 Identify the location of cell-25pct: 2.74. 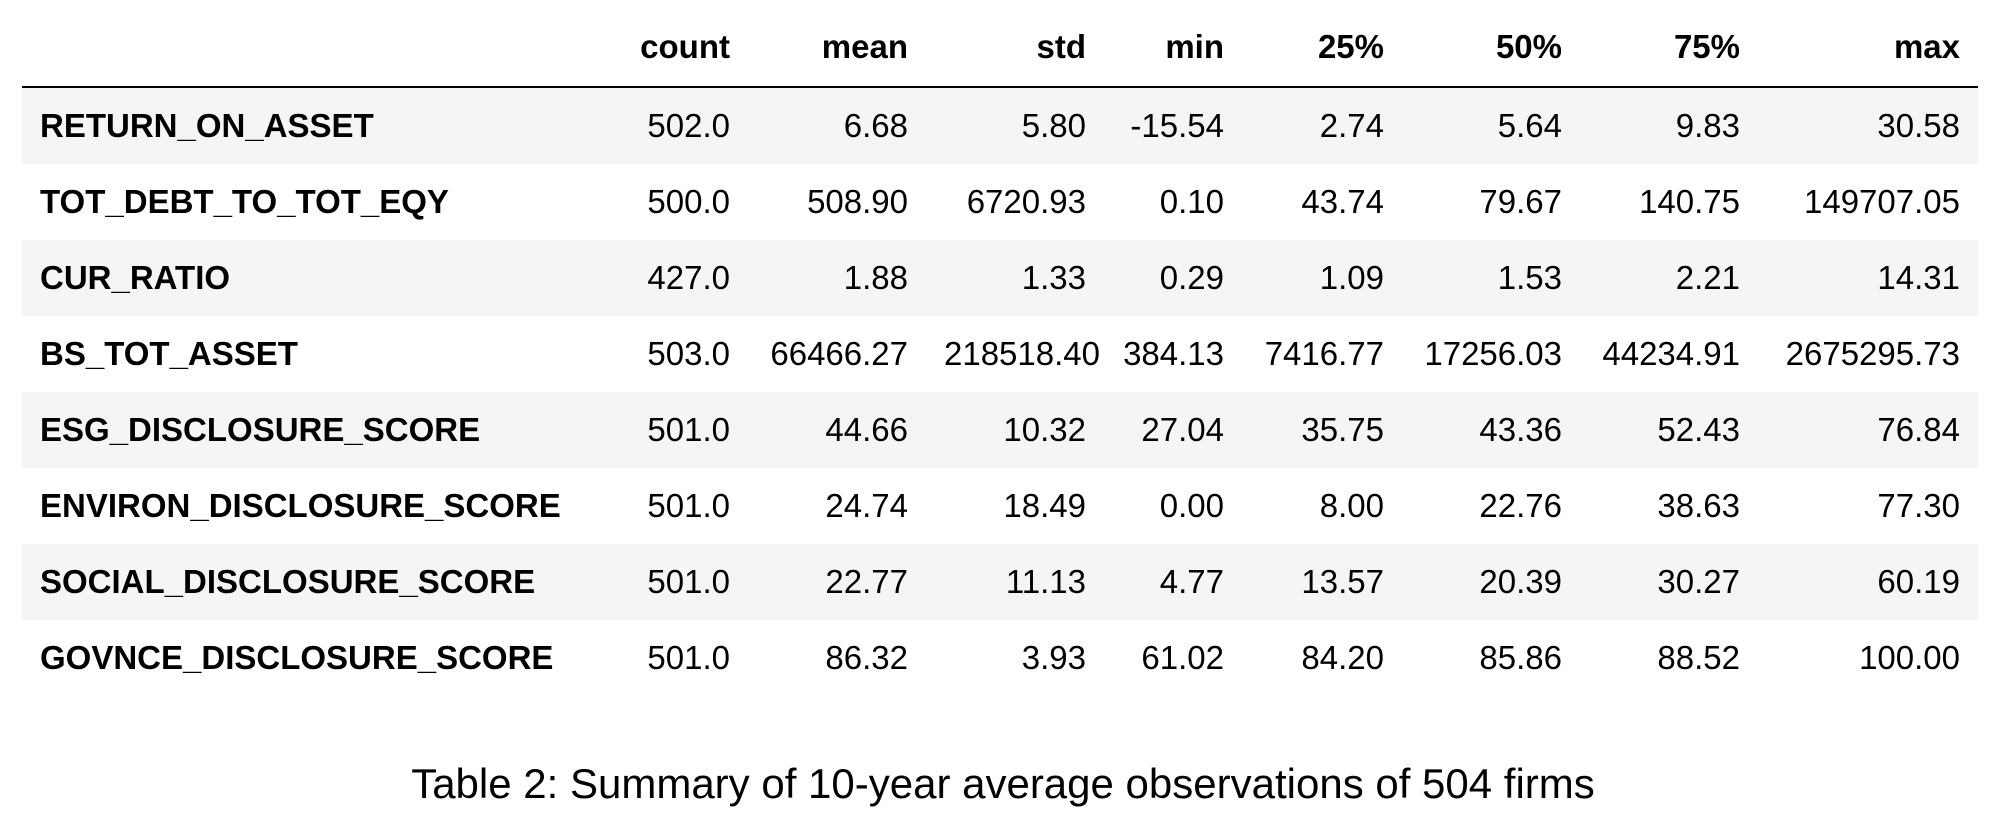
(1351, 125).